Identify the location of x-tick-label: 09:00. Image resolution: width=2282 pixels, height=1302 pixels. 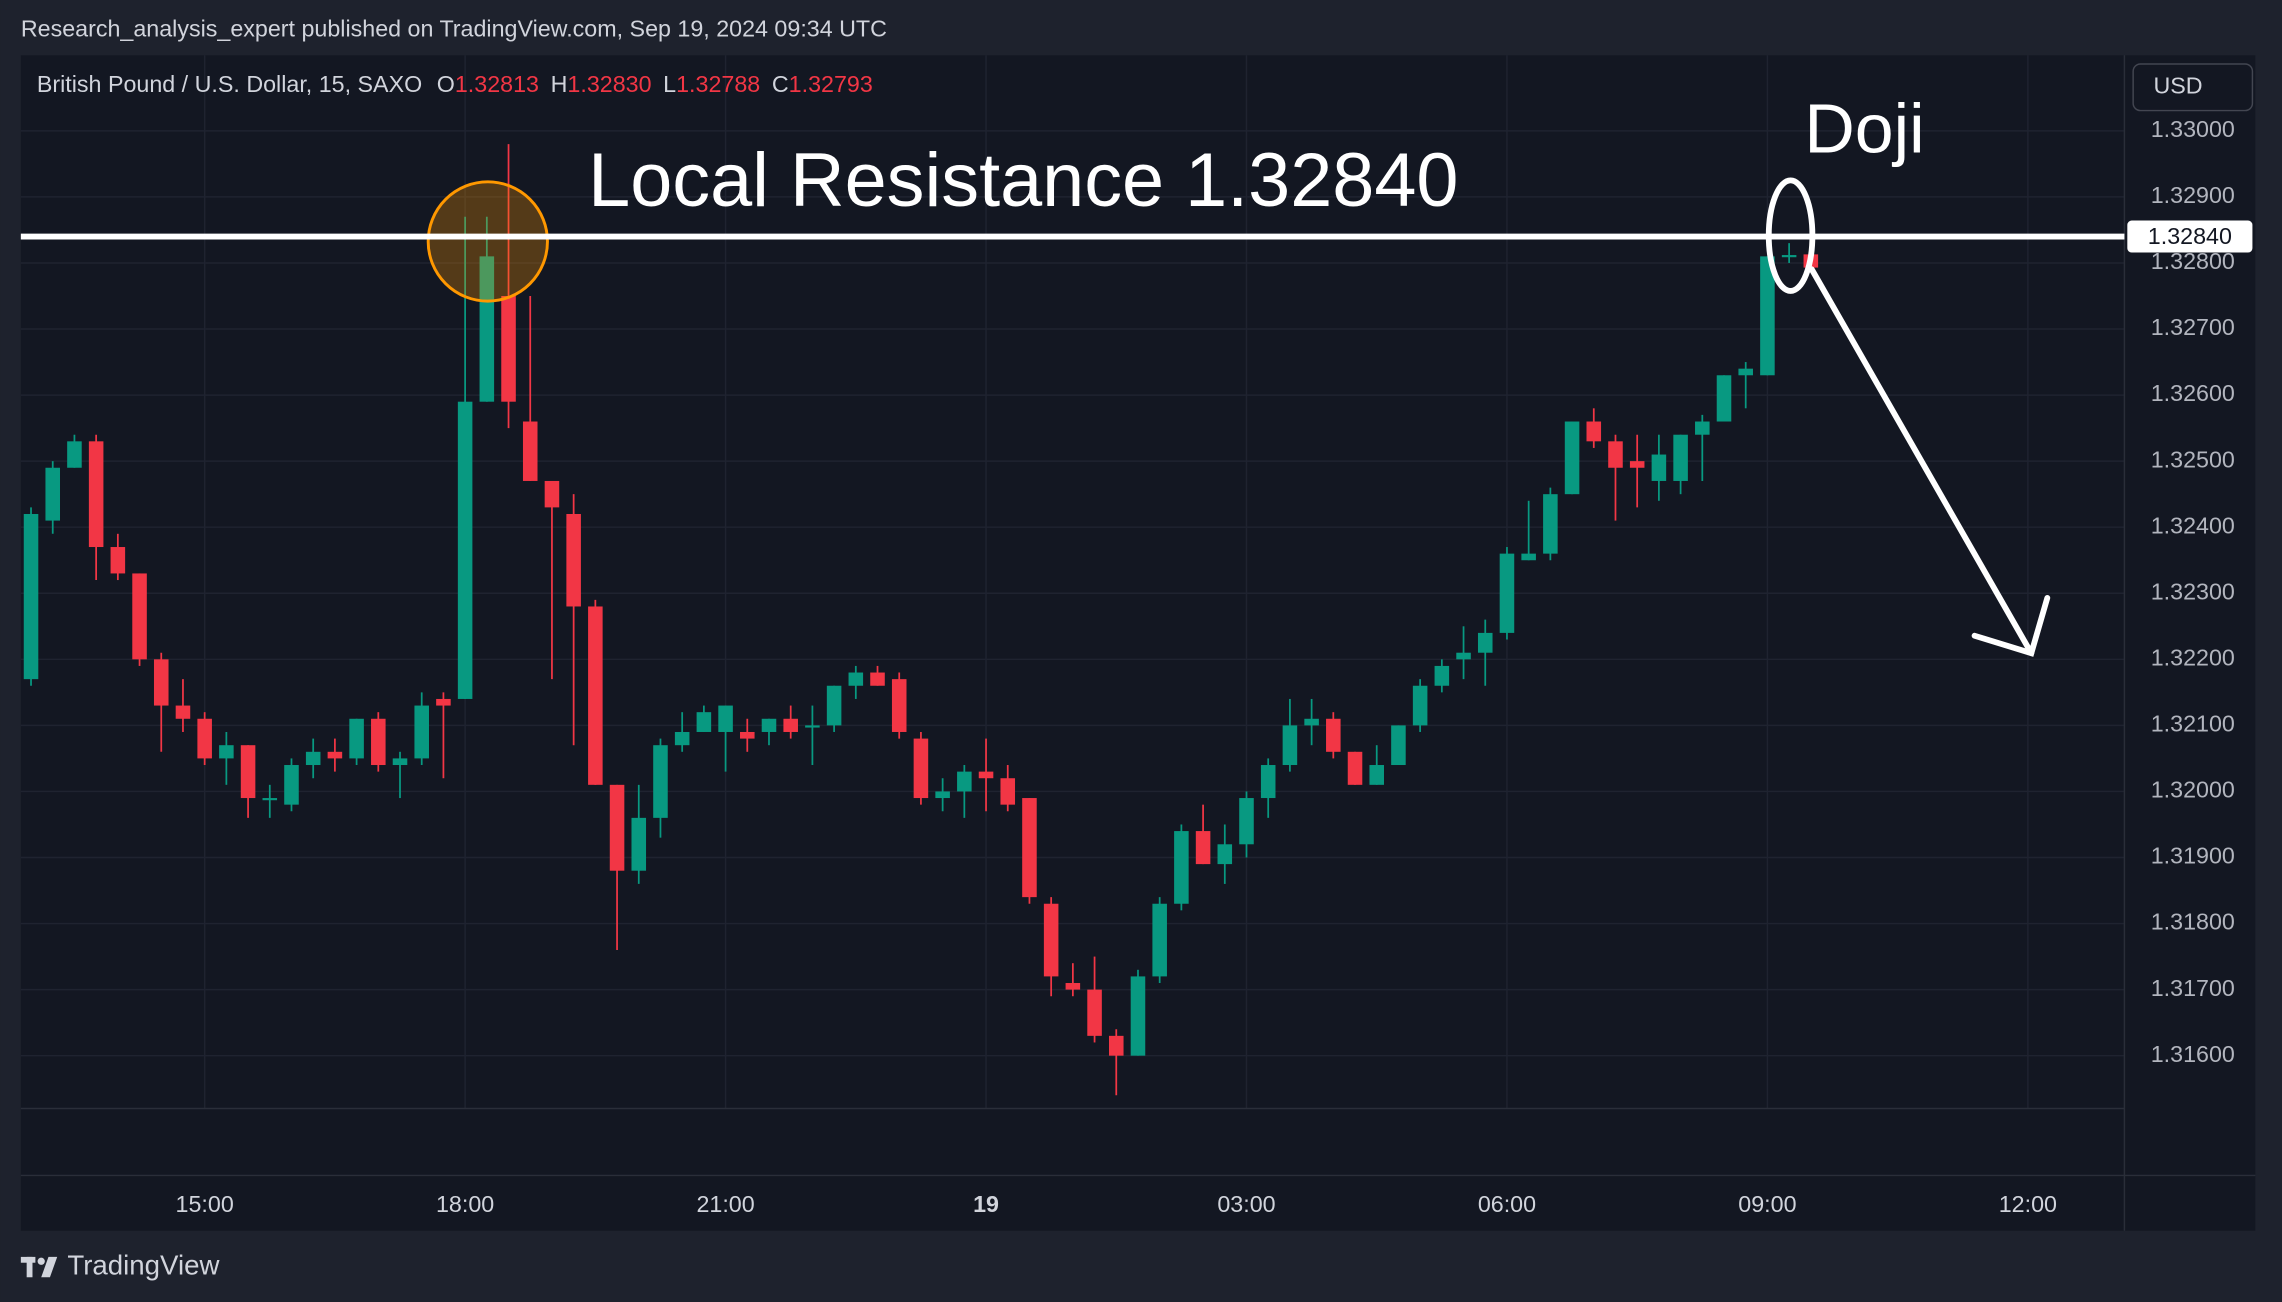
(1767, 1204).